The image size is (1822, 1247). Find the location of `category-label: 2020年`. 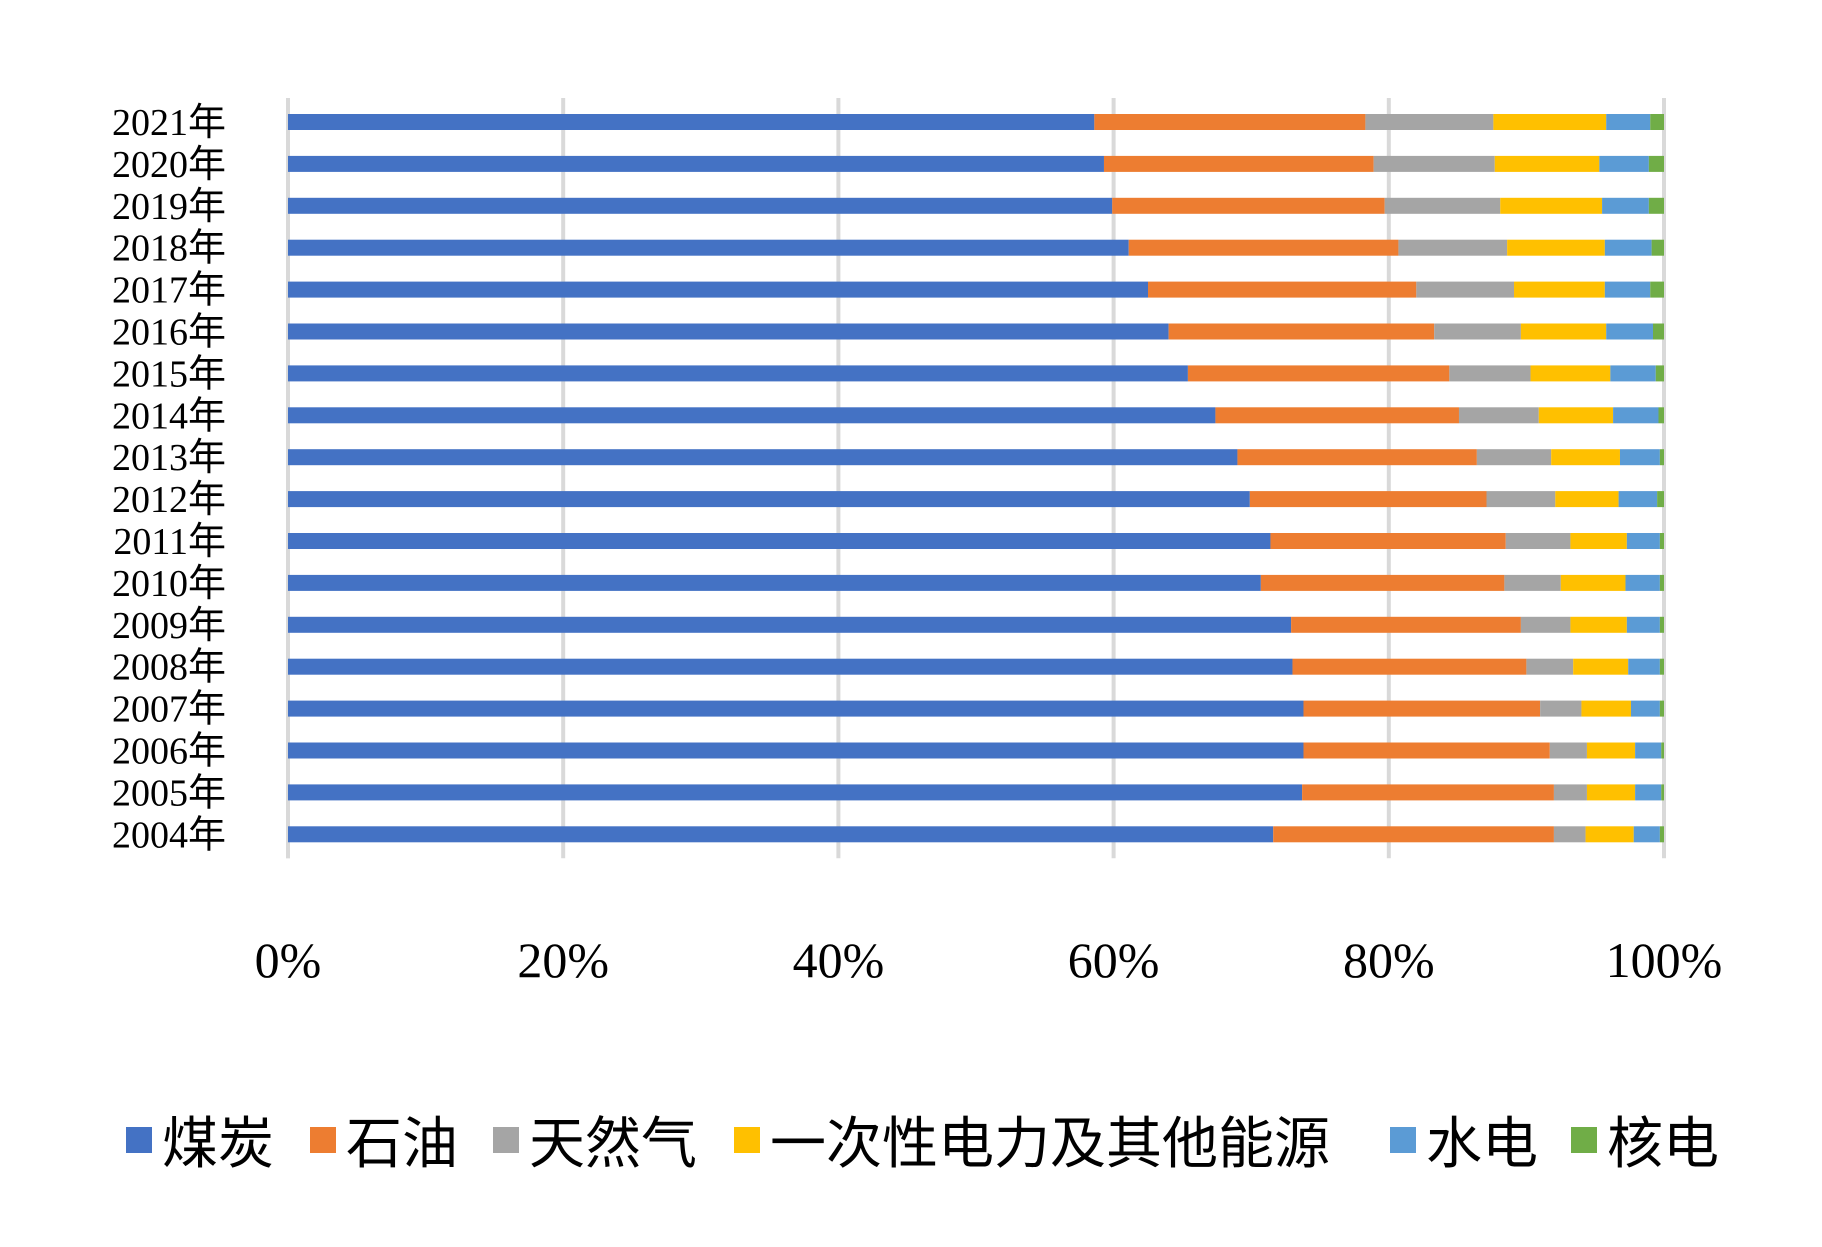

category-label: 2020年 is located at coordinates (169, 165).